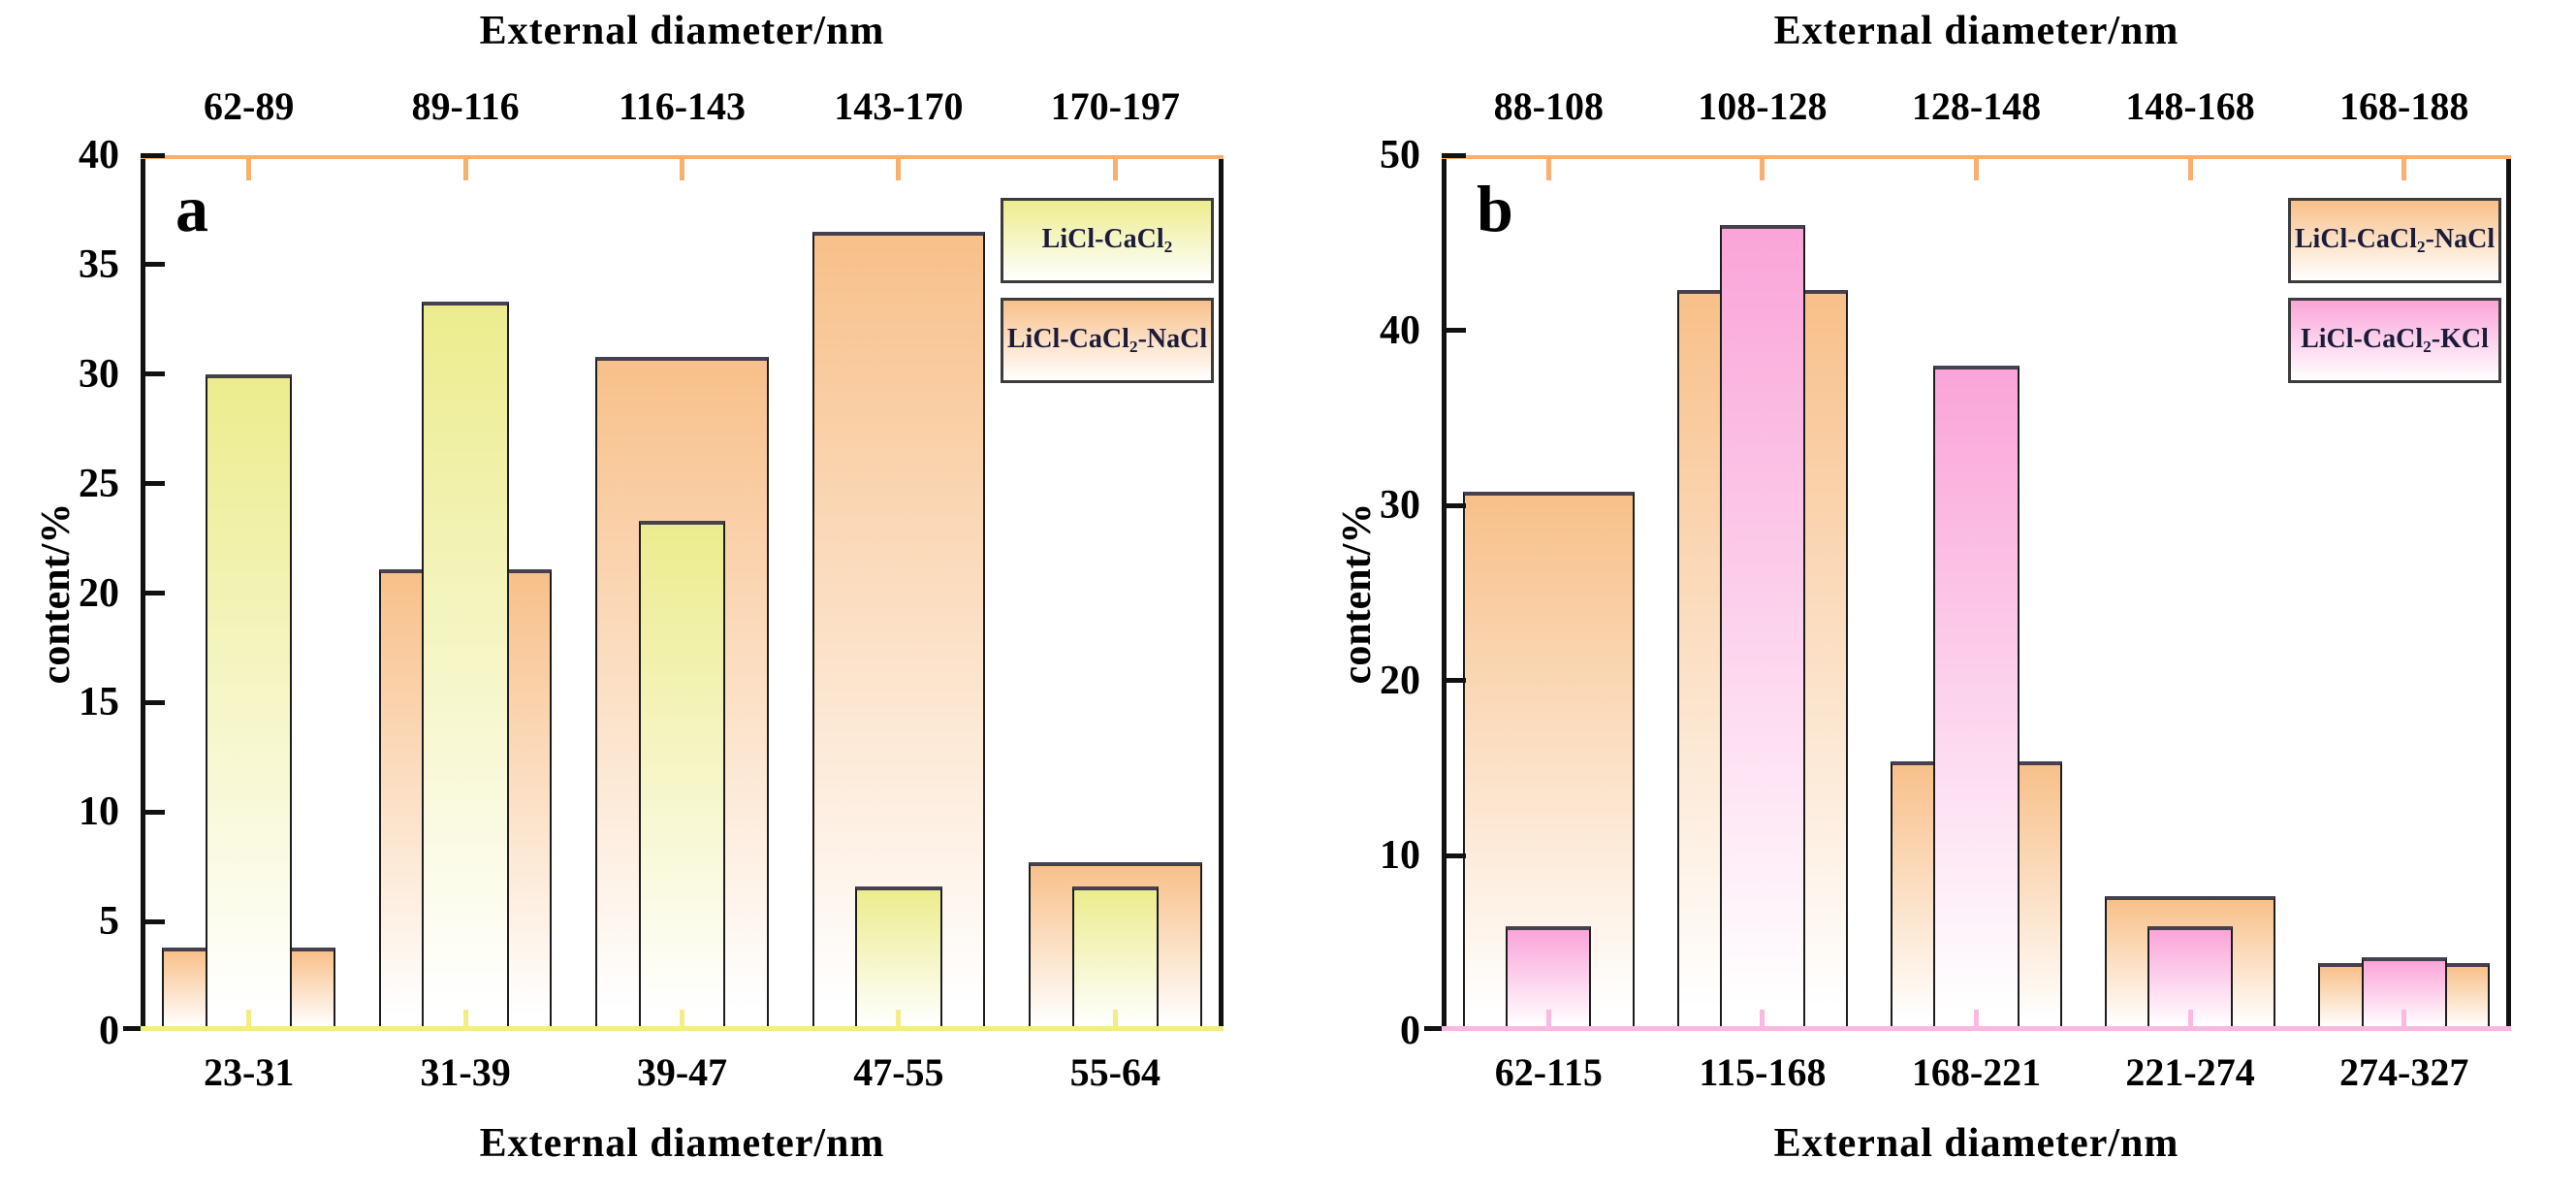 This screenshot has height=1191, width=2576. Describe the element at coordinates (1548, 106) in the screenshot. I see `top-category-label: 88-108` at that location.